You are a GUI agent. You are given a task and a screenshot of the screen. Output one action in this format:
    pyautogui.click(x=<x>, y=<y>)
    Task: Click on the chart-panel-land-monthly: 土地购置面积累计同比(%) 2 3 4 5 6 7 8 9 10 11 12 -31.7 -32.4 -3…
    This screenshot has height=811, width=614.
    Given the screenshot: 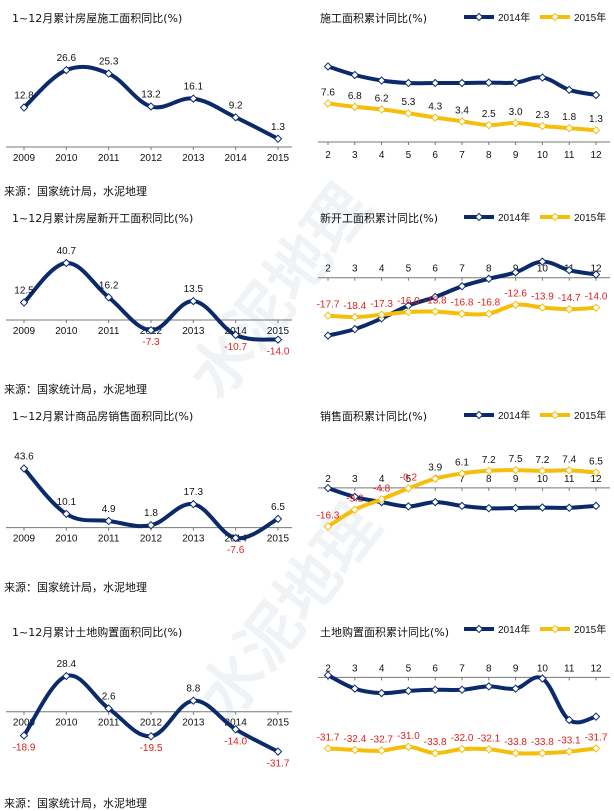 What is the action you would take?
    pyautogui.click(x=463, y=702)
    